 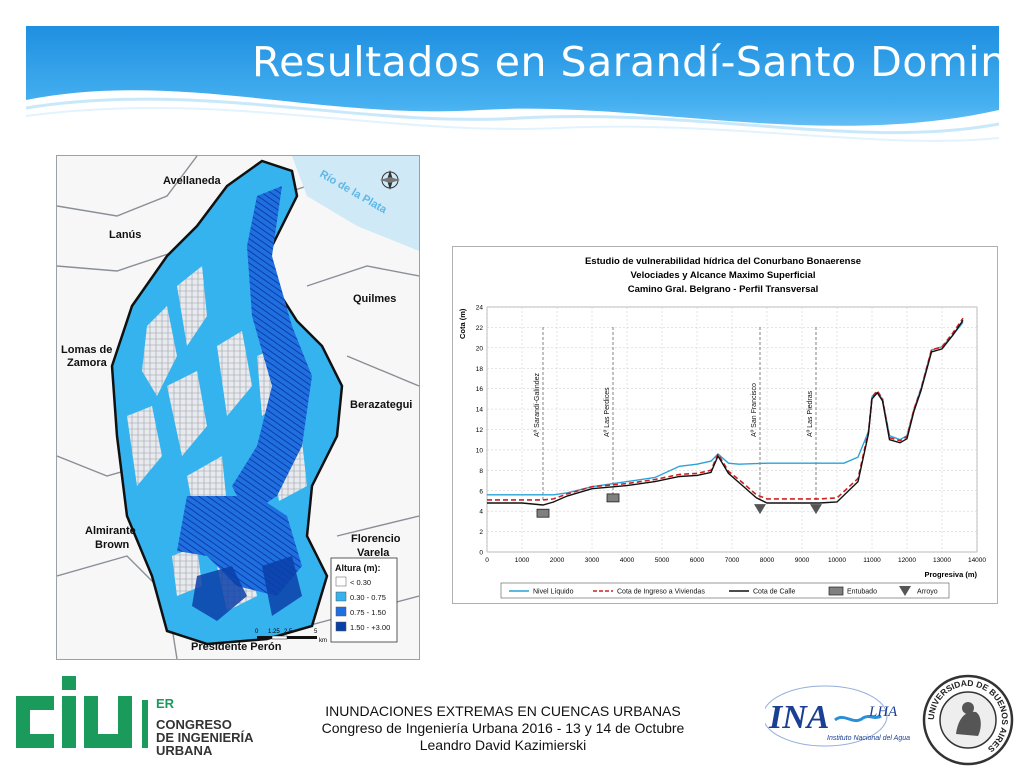 What do you see at coordinates (774, 592) in the screenshot?
I see `legend-label-series-2: Cota de Calle` at bounding box center [774, 592].